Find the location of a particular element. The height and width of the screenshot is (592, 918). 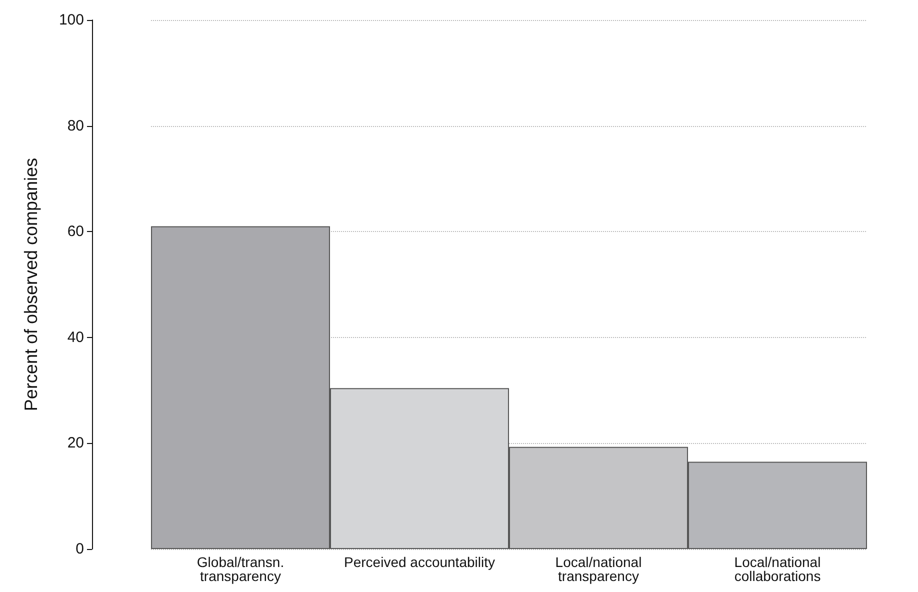

x-tick-label: Perceived accountability is located at coordinates (419, 562).